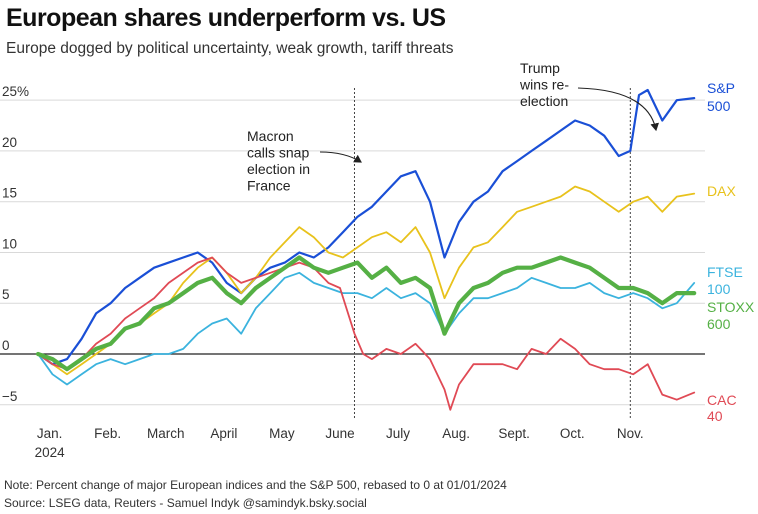 The width and height of the screenshot is (758, 514). What do you see at coordinates (731, 307) in the screenshot?
I see `series-label: STOXX` at bounding box center [731, 307].